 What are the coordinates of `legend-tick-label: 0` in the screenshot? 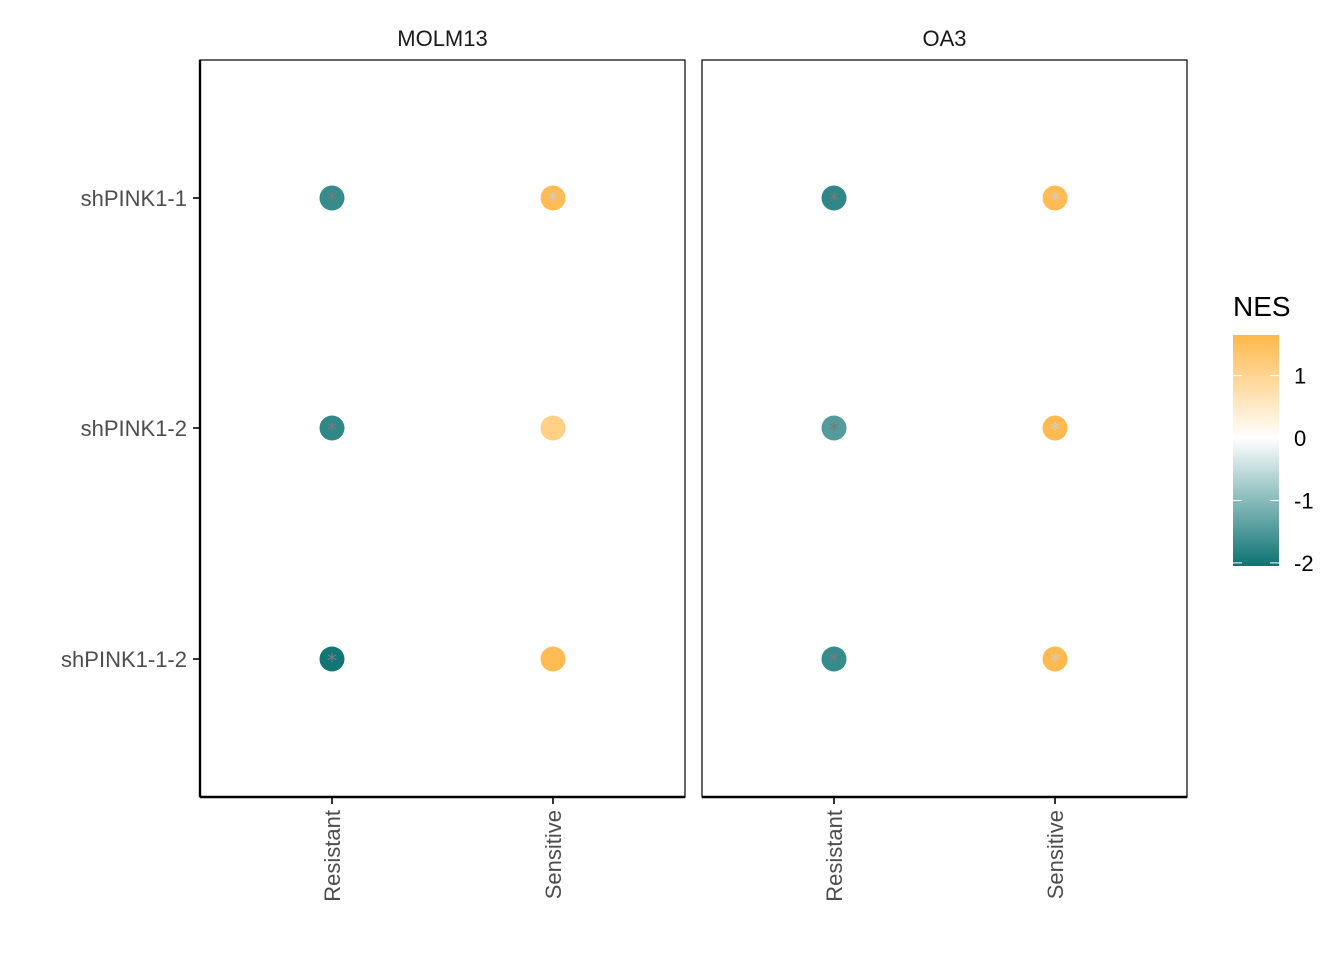 It's located at (1300, 438).